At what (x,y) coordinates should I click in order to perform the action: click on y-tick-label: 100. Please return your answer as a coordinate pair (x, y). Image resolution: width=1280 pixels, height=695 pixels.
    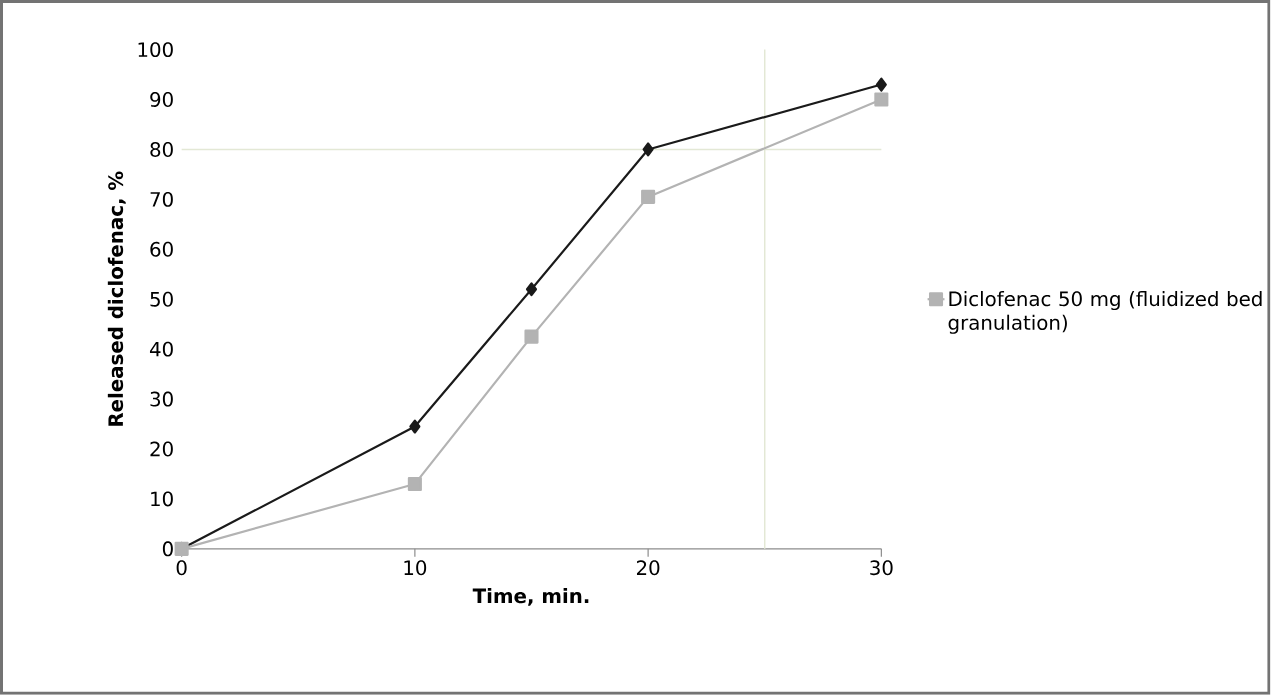
    Looking at the image, I should click on (155, 50).